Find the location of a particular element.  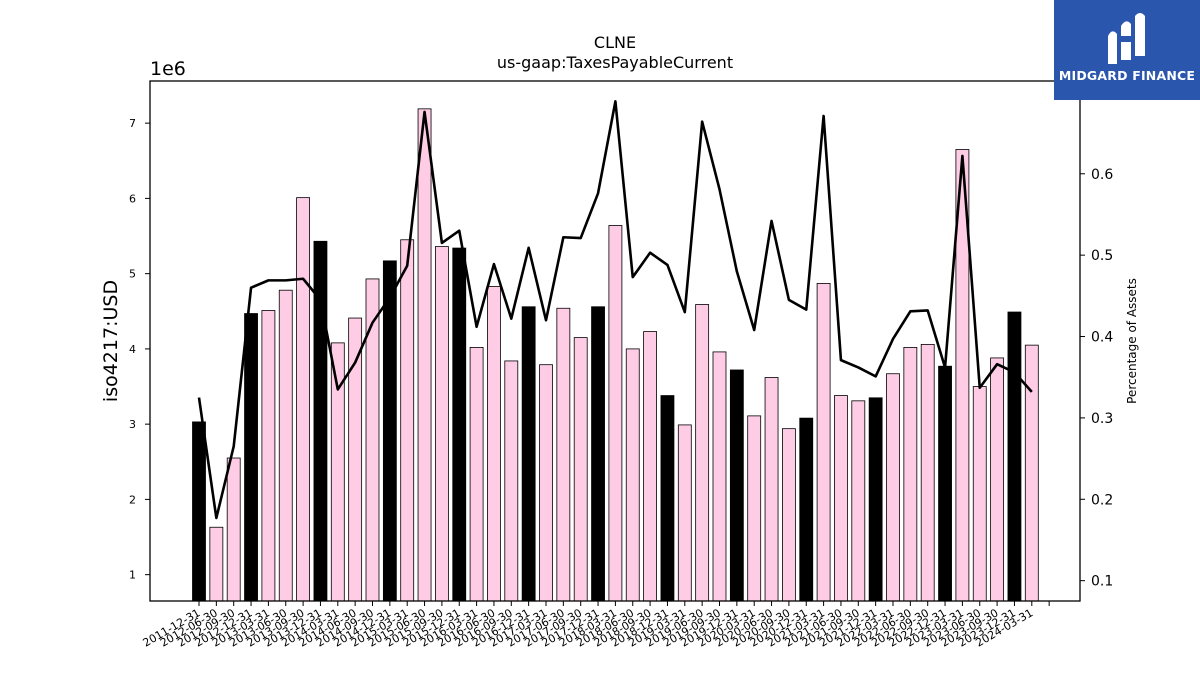

left-tick-label: 7 is located at coordinates (132, 123).